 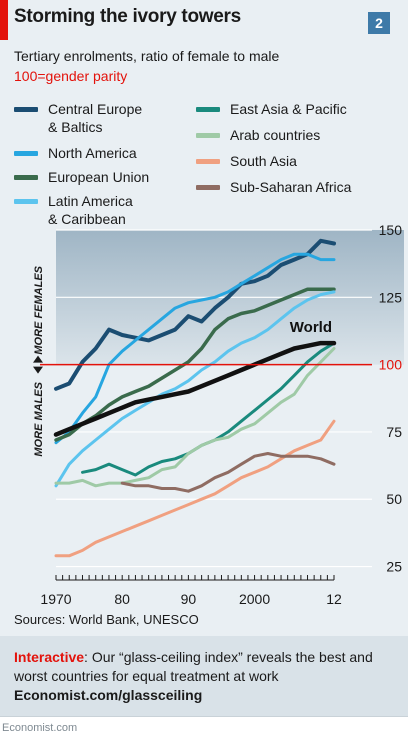 I want to click on footer-site: Economist.com, so click(x=40, y=728).